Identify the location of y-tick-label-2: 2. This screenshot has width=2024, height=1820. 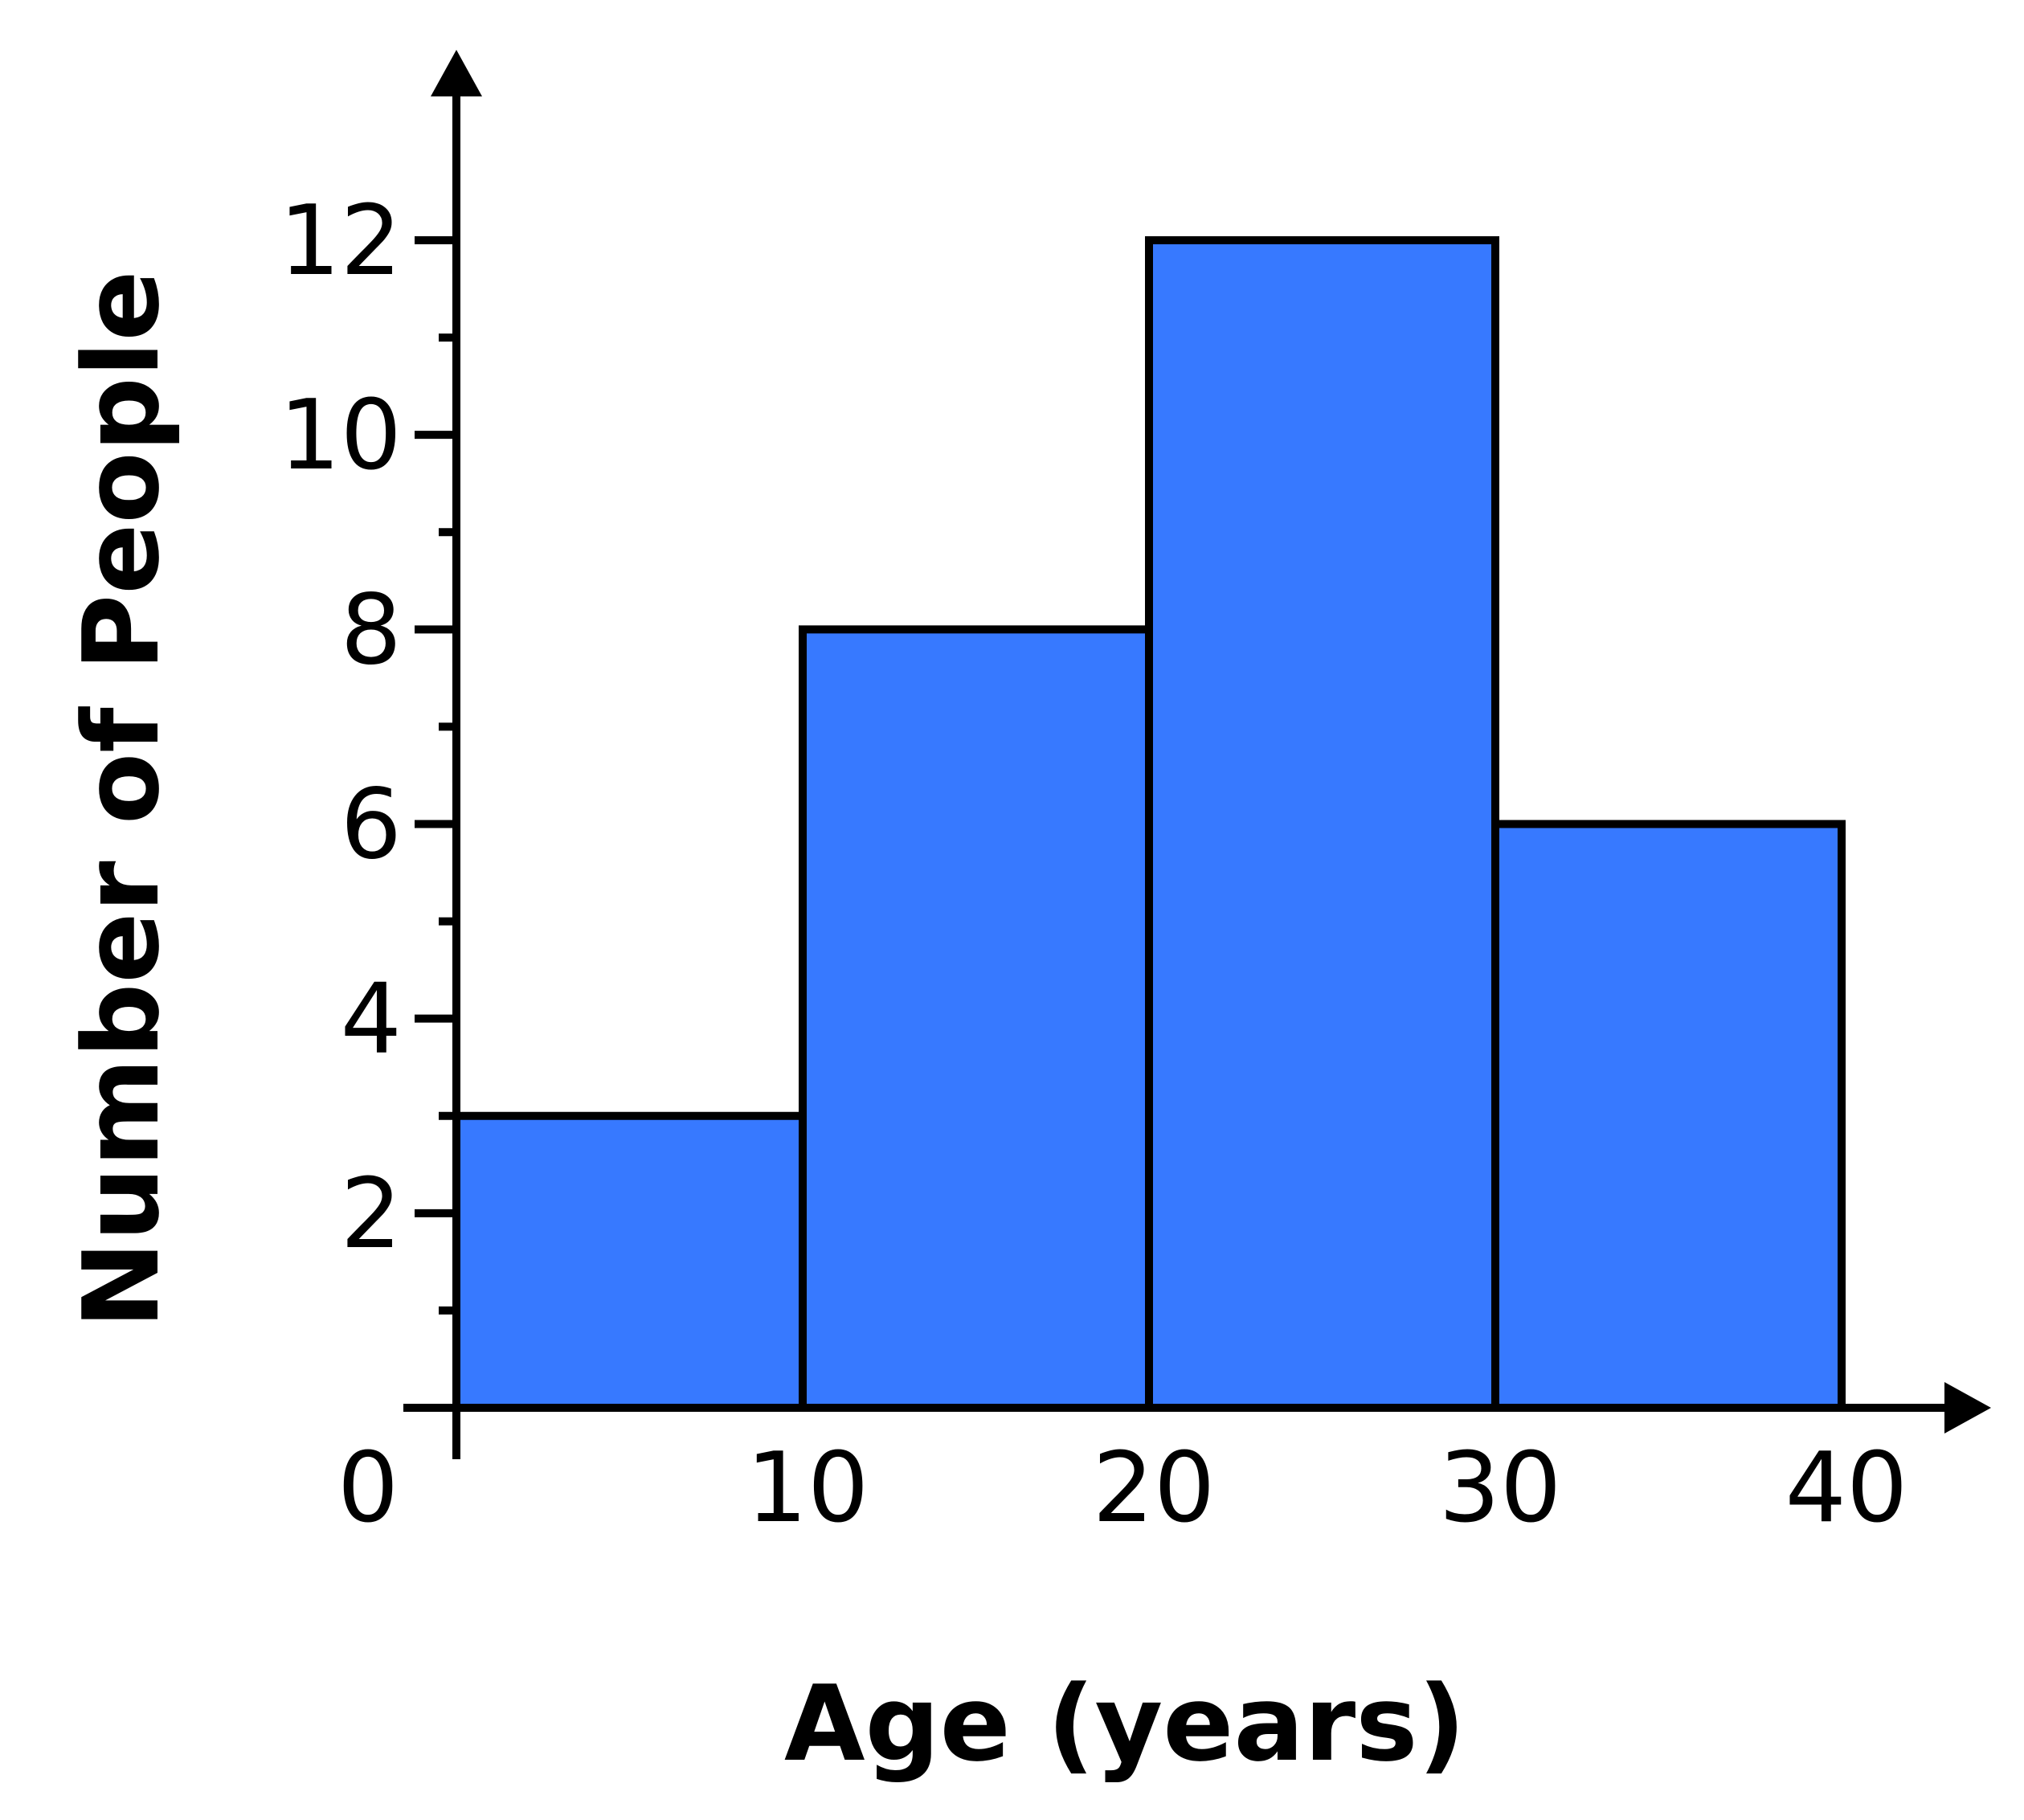
(372, 1214).